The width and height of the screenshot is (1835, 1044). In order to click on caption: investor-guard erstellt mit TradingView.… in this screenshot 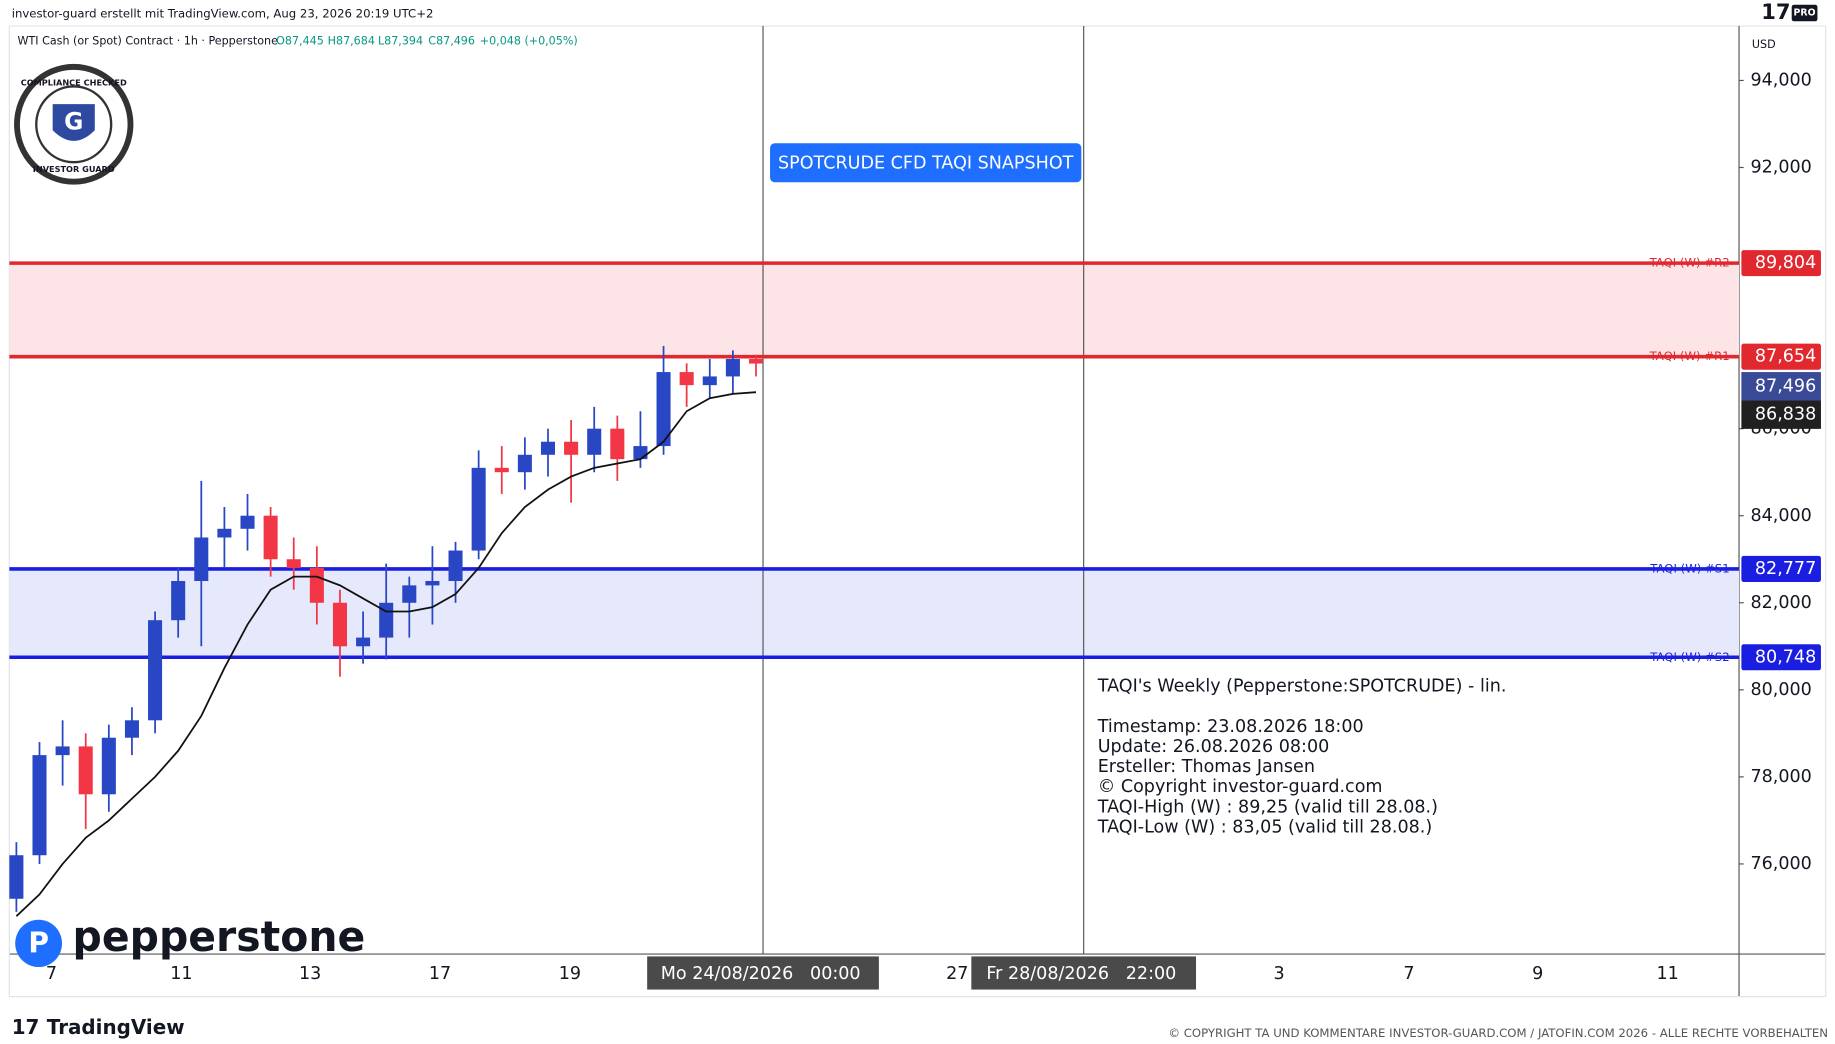, I will do `click(223, 14)`.